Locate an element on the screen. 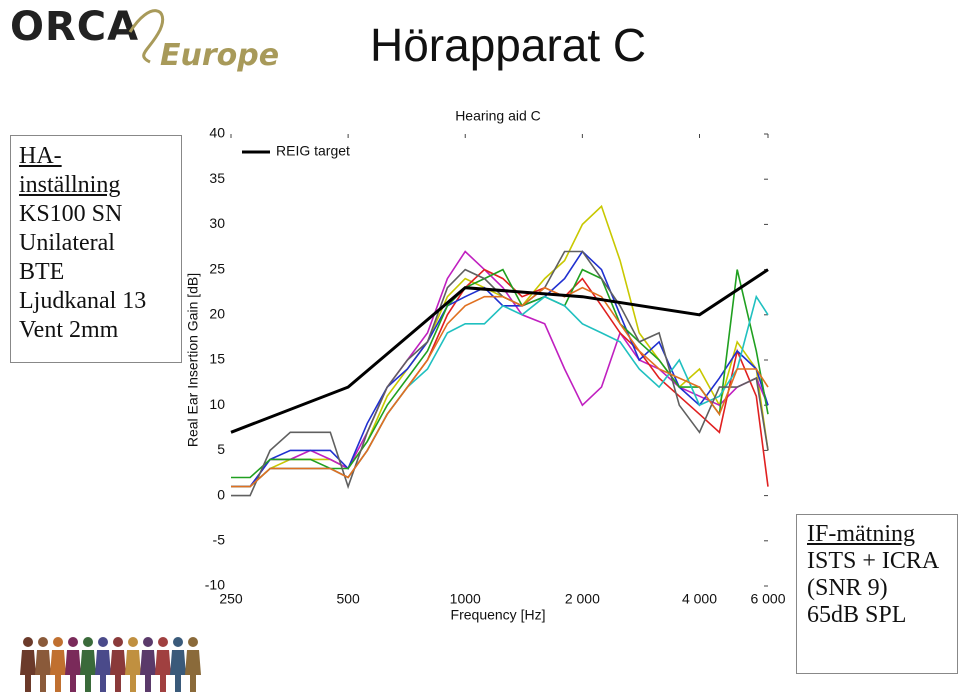  x-tick-label: 2 000 is located at coordinates (582, 599).